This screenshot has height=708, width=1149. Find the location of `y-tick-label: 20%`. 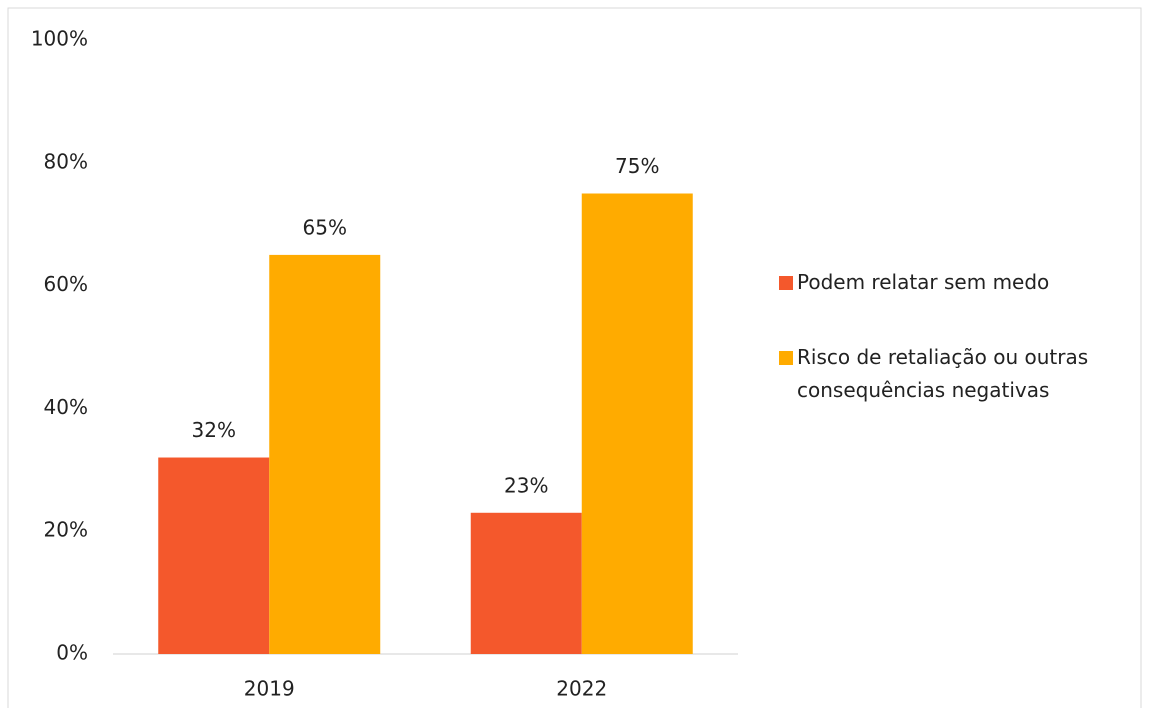

y-tick-label: 20% is located at coordinates (66, 530).